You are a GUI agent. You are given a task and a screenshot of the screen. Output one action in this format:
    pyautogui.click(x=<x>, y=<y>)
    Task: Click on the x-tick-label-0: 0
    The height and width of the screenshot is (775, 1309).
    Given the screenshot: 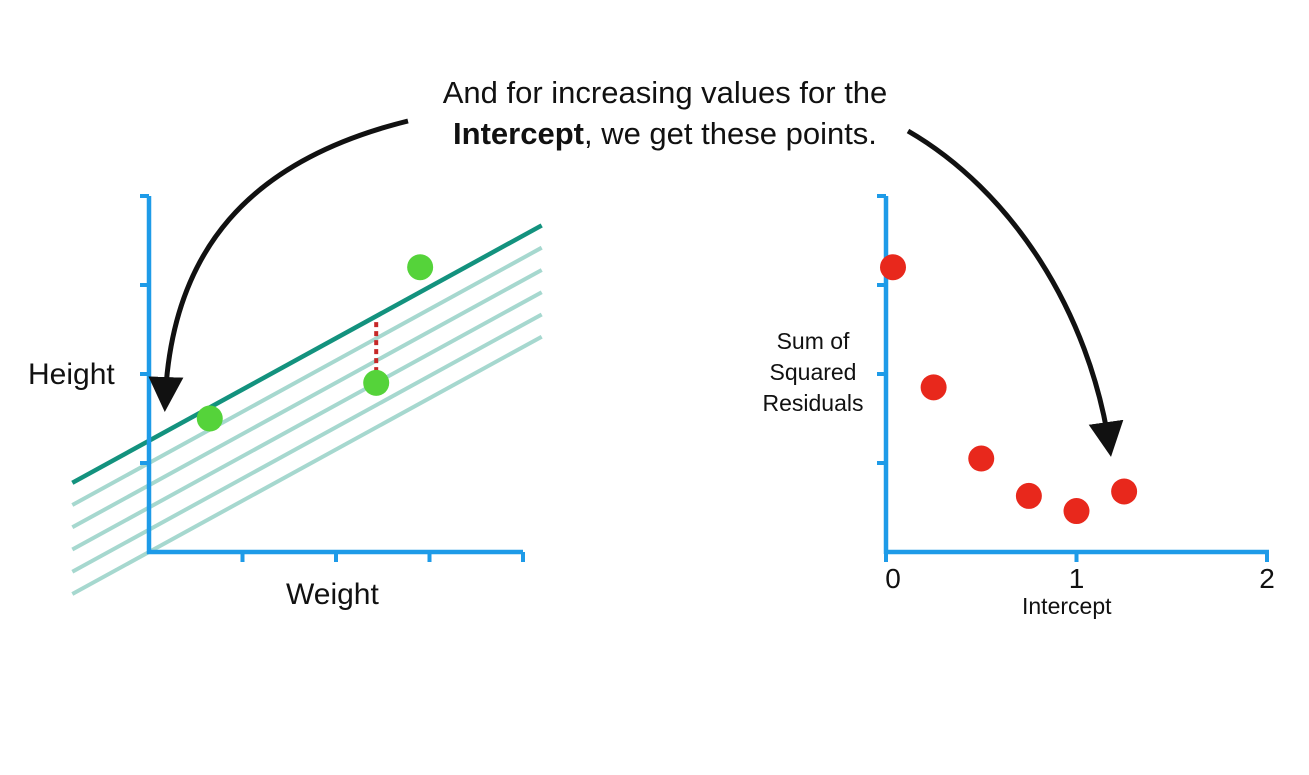 What is the action you would take?
    pyautogui.click(x=893, y=578)
    